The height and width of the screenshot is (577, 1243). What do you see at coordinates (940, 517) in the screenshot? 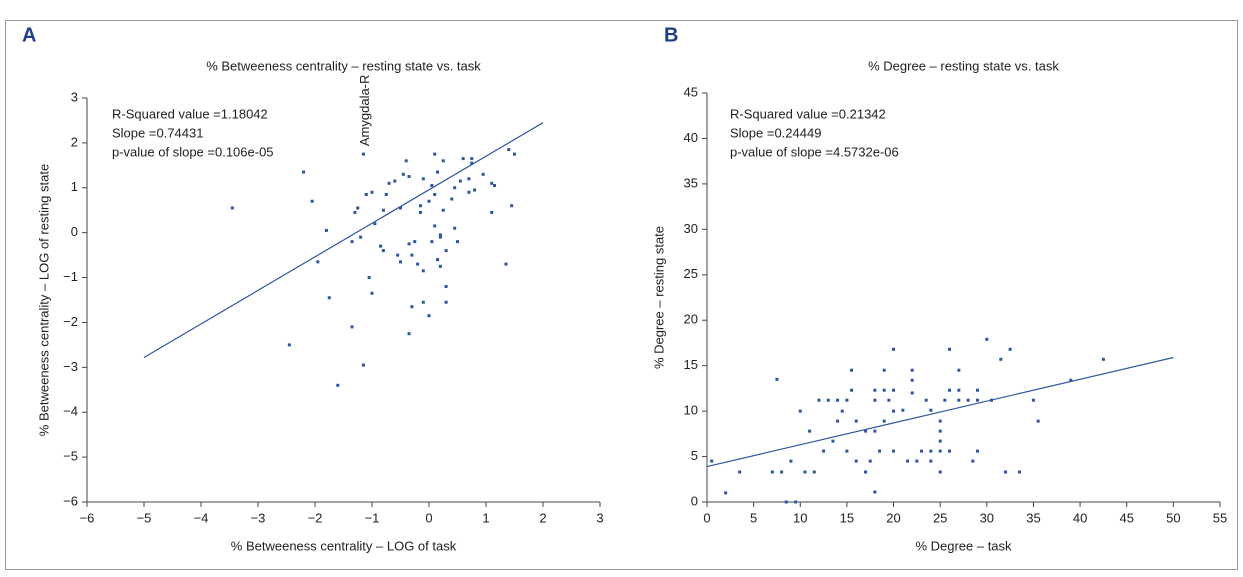
I see `x-tick-label: 25` at bounding box center [940, 517].